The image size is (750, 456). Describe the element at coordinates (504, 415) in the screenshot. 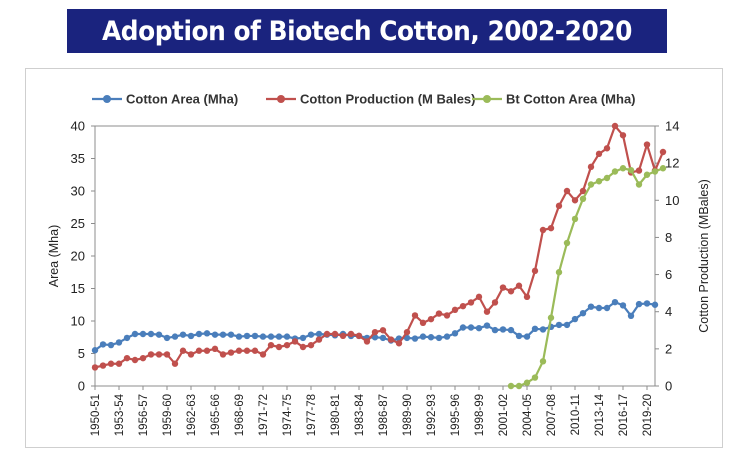

I see `x-tick-label: 2001-02` at that location.